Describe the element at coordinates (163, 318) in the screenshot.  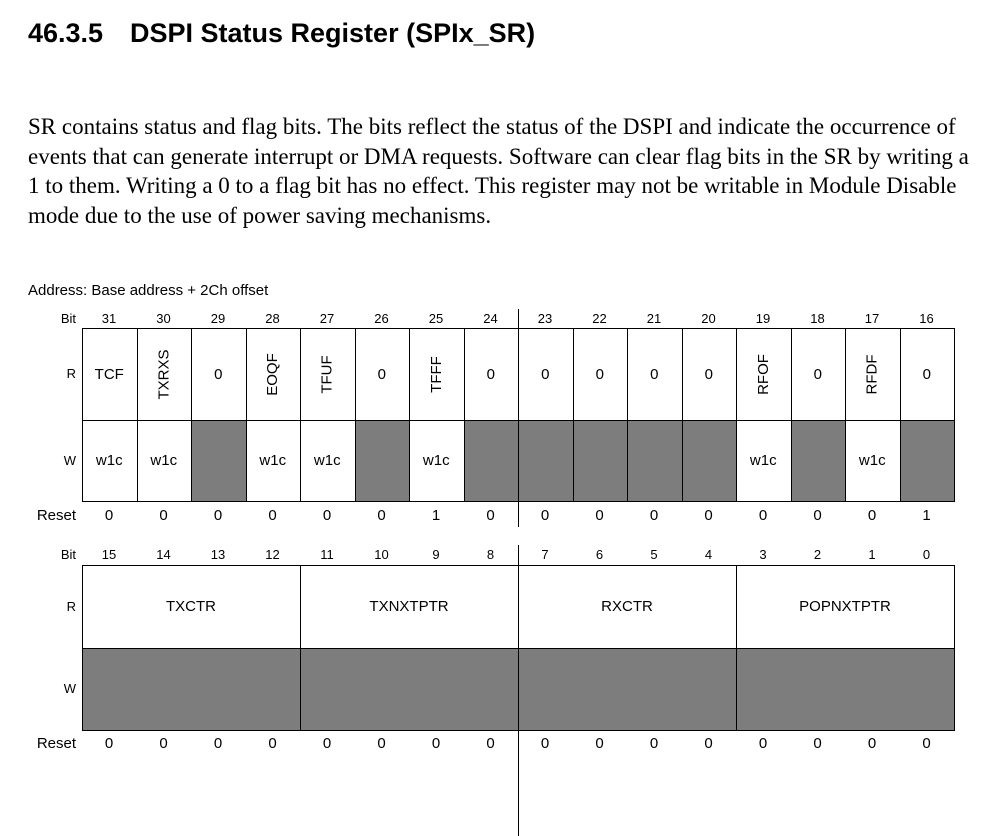
I see `bit-number: 30` at that location.